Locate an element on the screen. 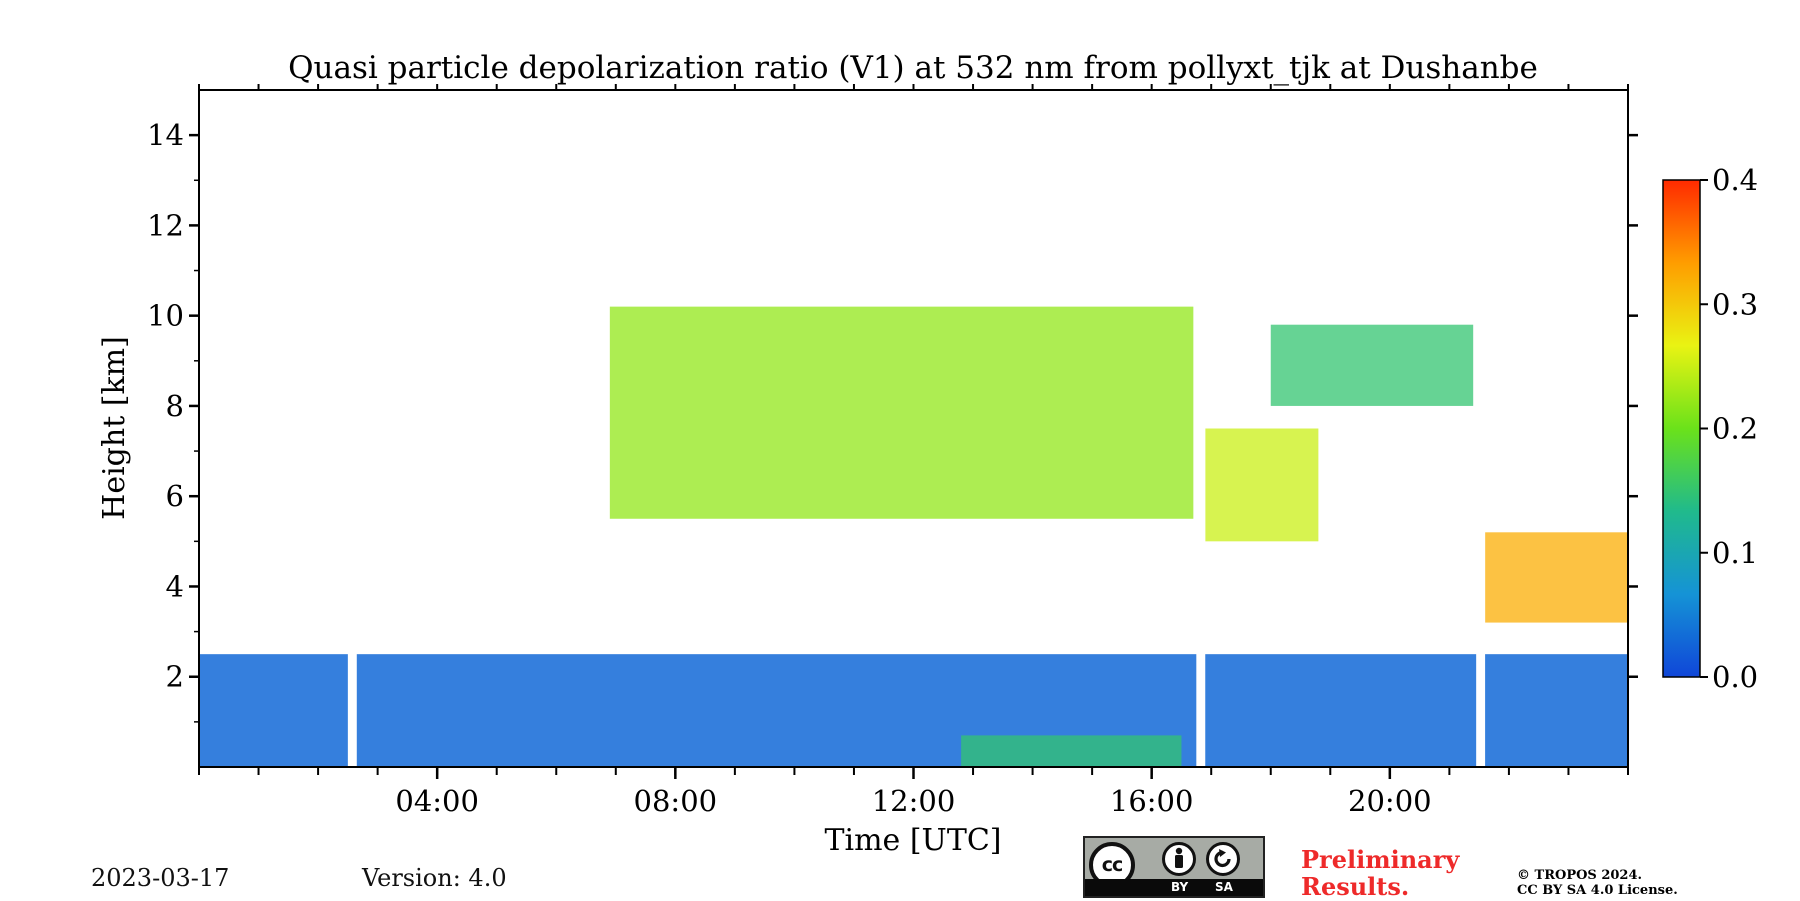  cc-license-badge: cc BY SA is located at coordinates (1174, 867).